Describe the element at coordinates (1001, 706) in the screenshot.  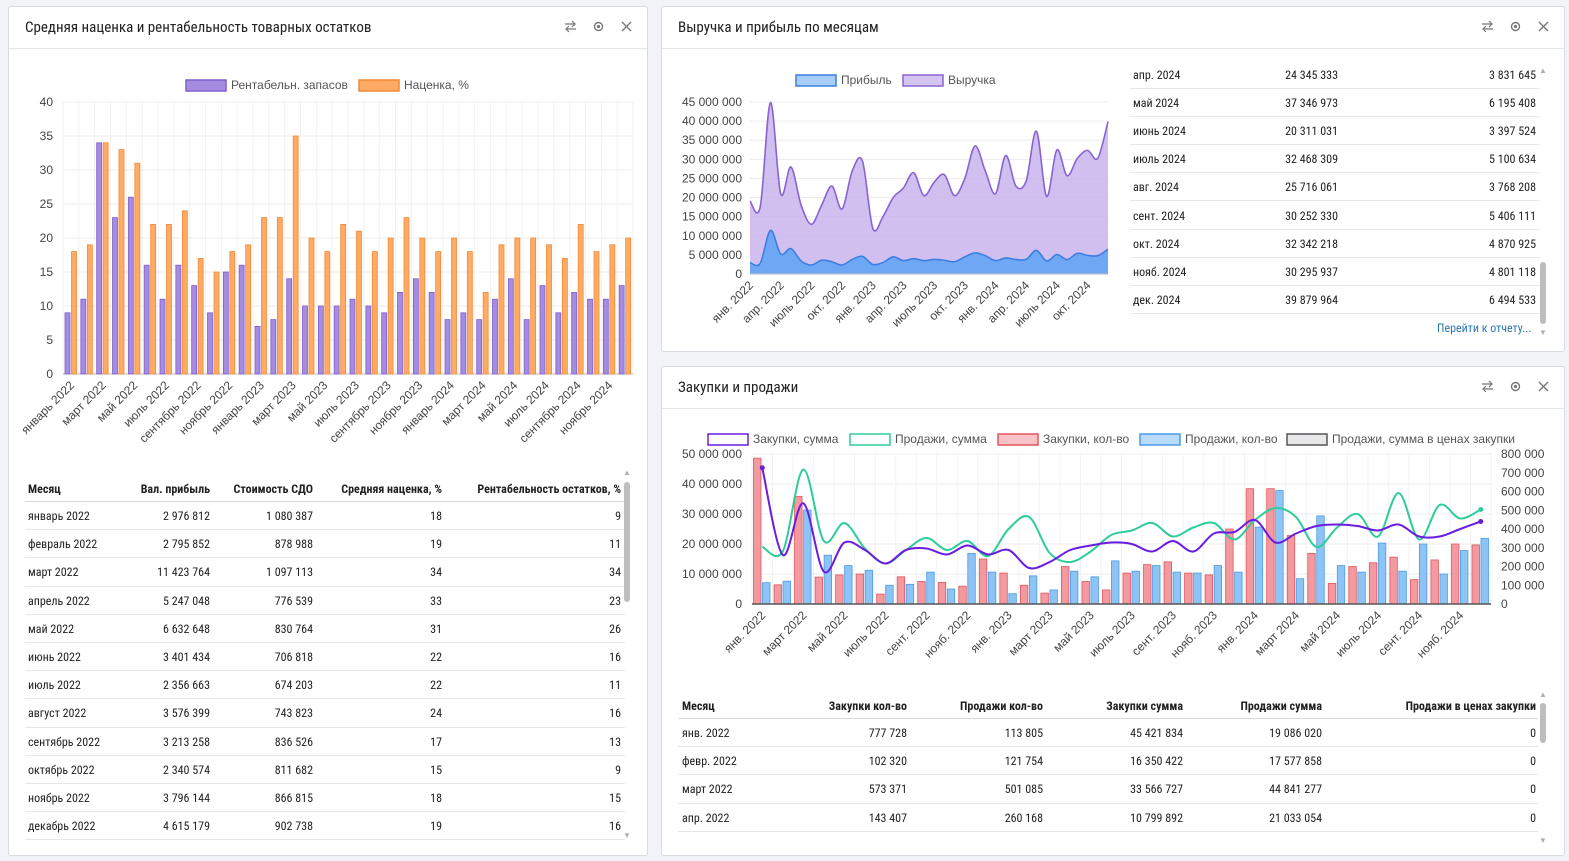
I see `column-header: Продажи кол-во` at that location.